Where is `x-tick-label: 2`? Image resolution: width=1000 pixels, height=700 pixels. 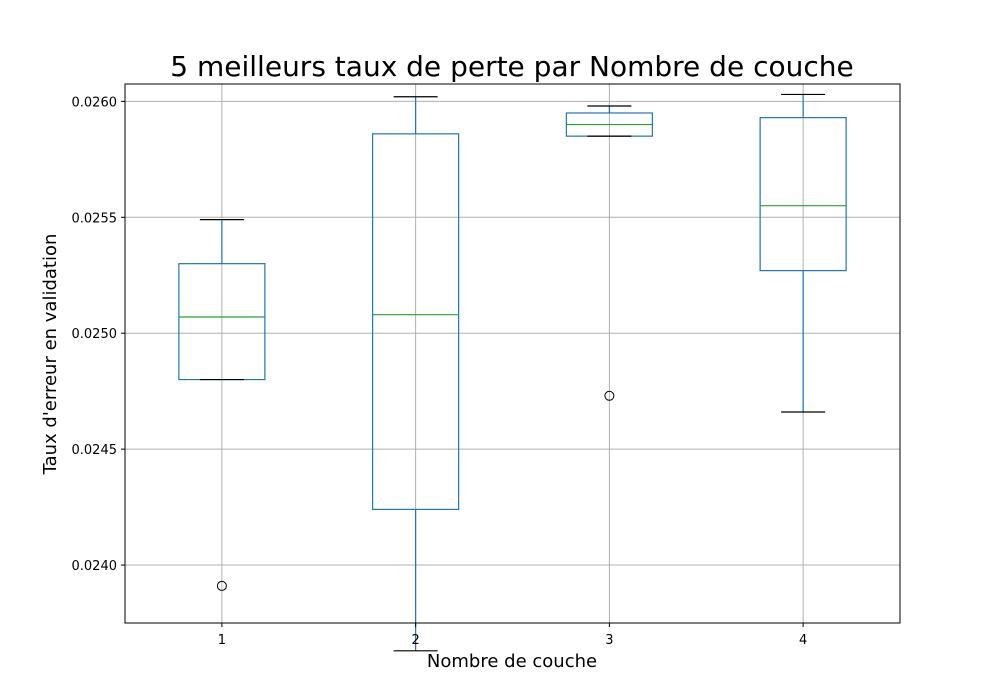
x-tick-label: 2 is located at coordinates (415, 640).